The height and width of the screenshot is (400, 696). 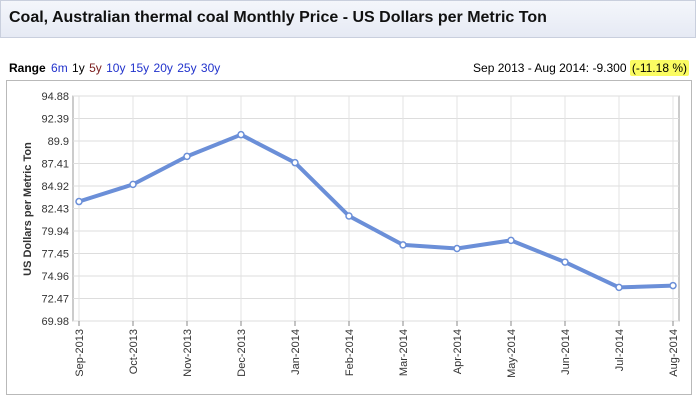 What do you see at coordinates (674, 353) in the screenshot?
I see `x-tick-label: Aug-2014` at bounding box center [674, 353].